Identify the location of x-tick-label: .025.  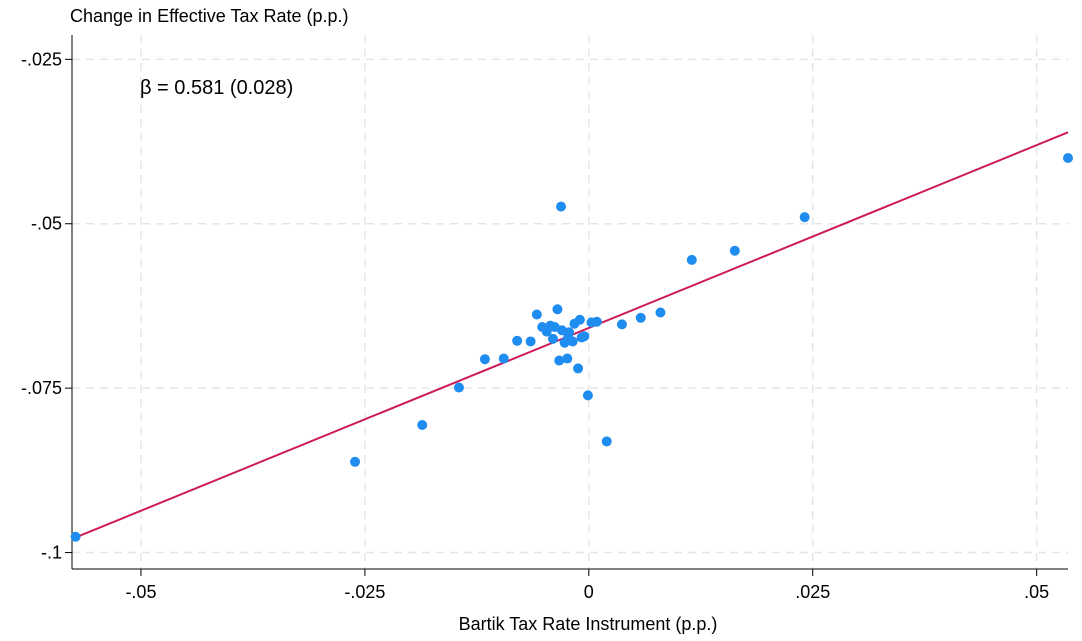
(812, 592).